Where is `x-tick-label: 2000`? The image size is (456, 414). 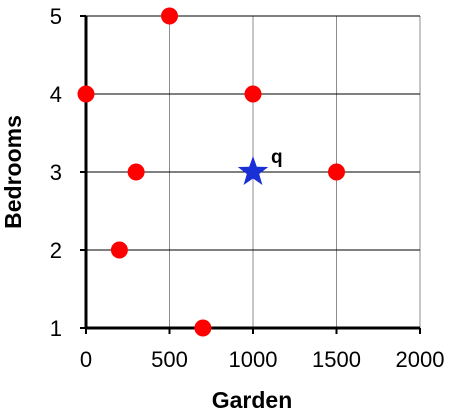
x-tick-label: 2000 is located at coordinates (420, 359).